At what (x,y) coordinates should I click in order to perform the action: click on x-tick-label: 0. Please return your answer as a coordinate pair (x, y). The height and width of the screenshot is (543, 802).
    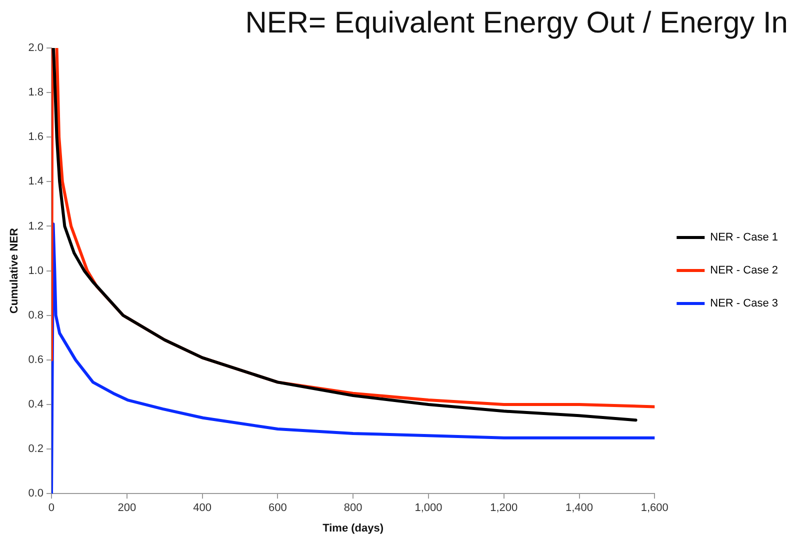
    Looking at the image, I should click on (51, 508).